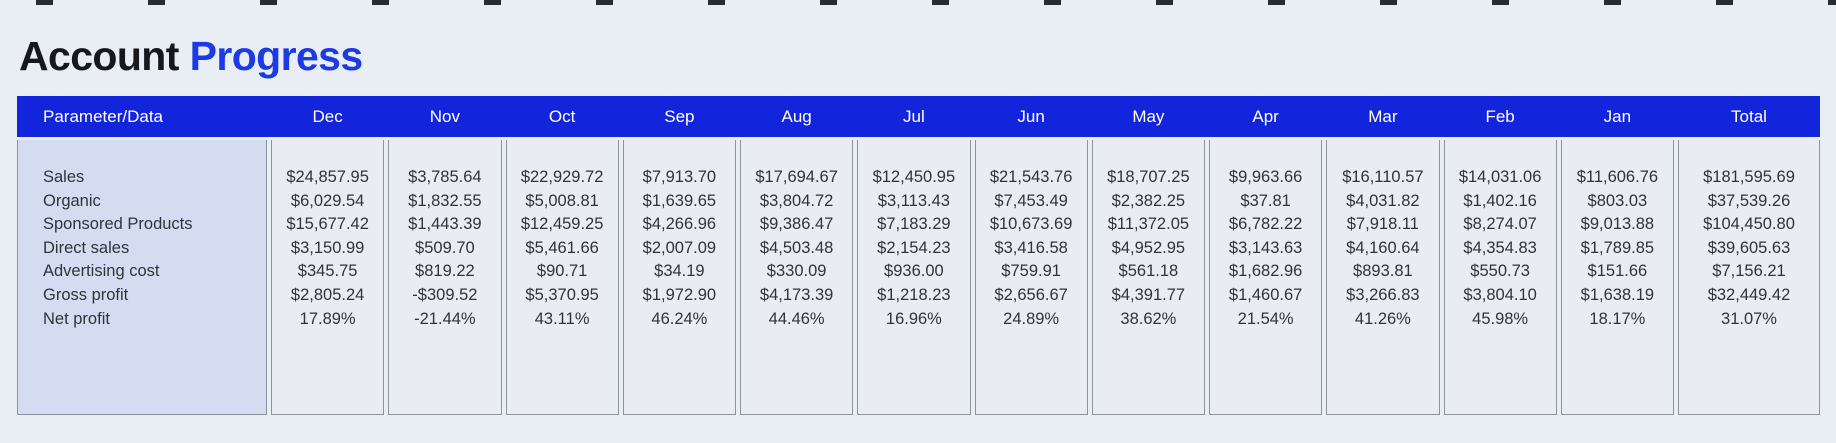  I want to click on column-header-apr: Apr, so click(1265, 116).